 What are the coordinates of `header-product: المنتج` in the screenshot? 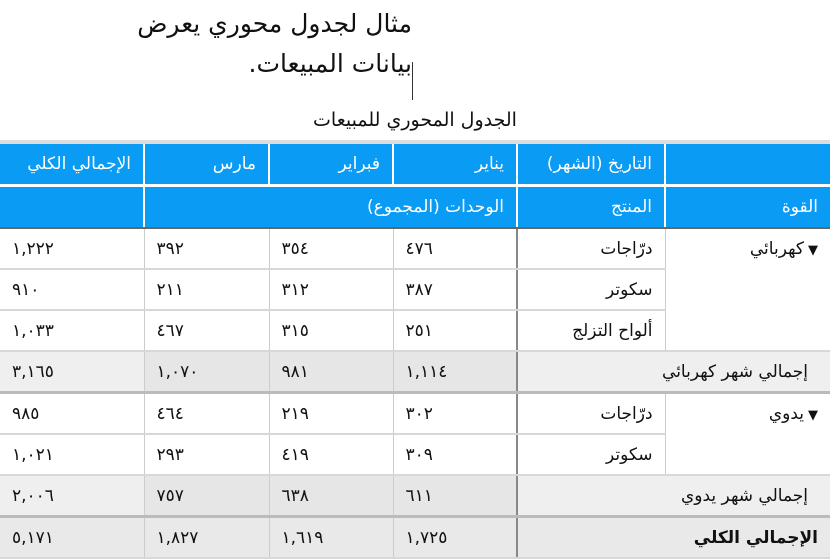 It's located at (591, 207).